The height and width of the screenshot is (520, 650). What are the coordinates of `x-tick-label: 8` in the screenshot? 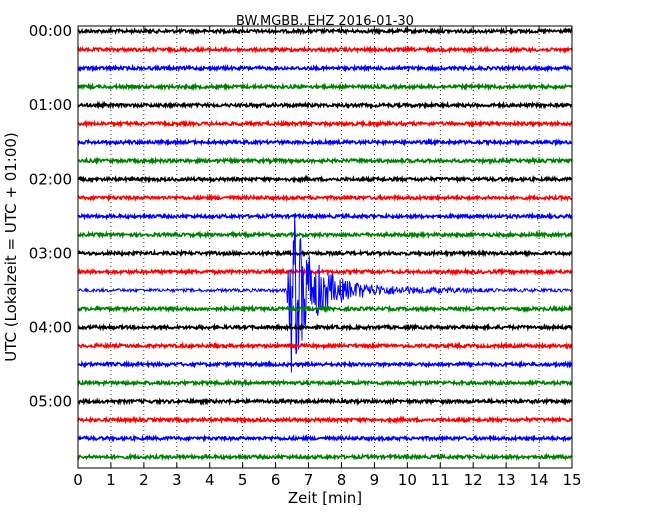 It's located at (342, 480).